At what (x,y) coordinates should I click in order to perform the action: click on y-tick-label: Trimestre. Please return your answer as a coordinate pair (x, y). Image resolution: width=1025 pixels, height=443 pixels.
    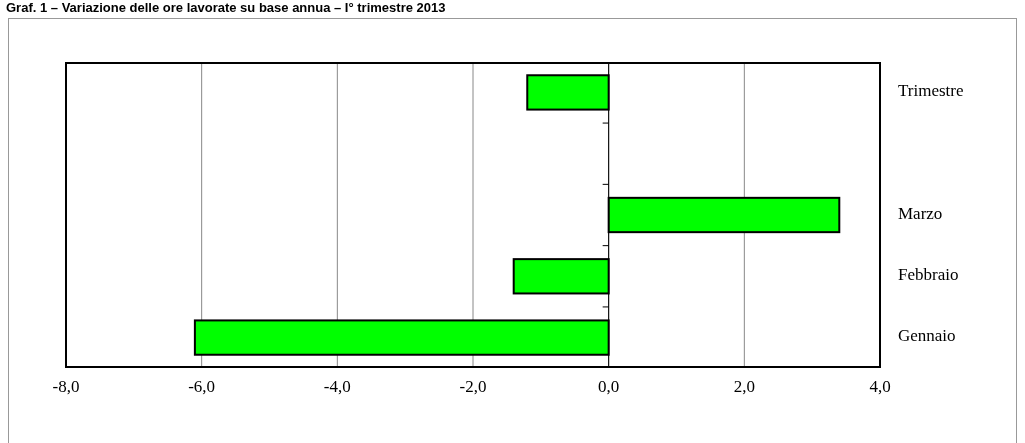
    Looking at the image, I should click on (931, 91).